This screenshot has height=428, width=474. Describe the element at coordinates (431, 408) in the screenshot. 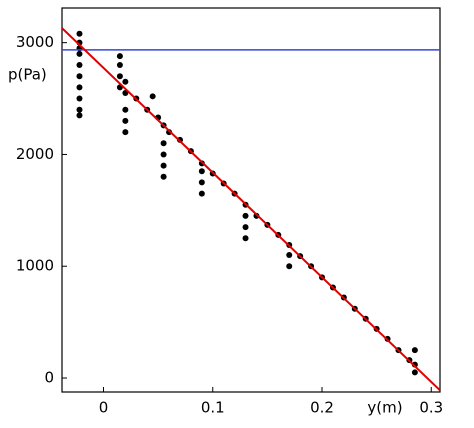

I see `x-tick-label: 0.3` at that location.